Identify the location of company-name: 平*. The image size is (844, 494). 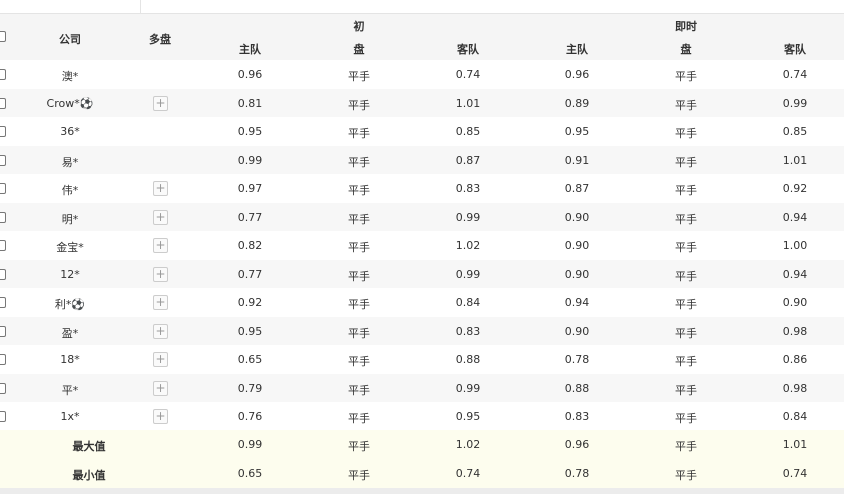
(70, 390).